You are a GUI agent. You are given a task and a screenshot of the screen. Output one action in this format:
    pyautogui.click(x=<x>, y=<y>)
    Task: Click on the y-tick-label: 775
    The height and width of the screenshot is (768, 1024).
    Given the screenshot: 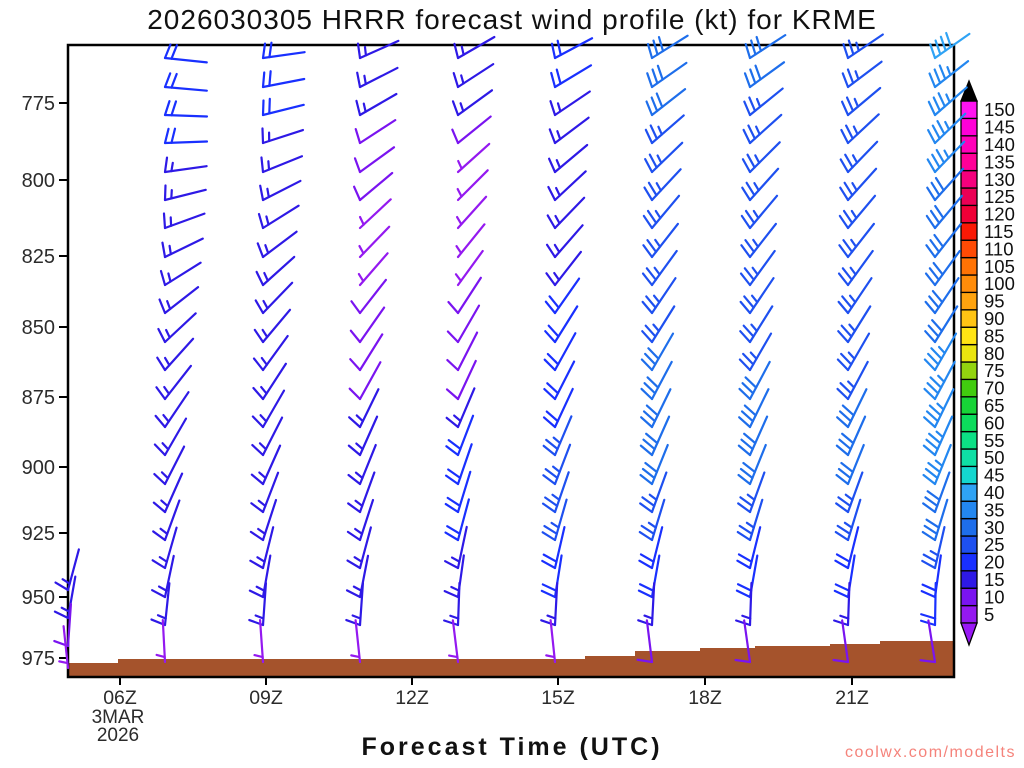 What is the action you would take?
    pyautogui.click(x=38, y=104)
    